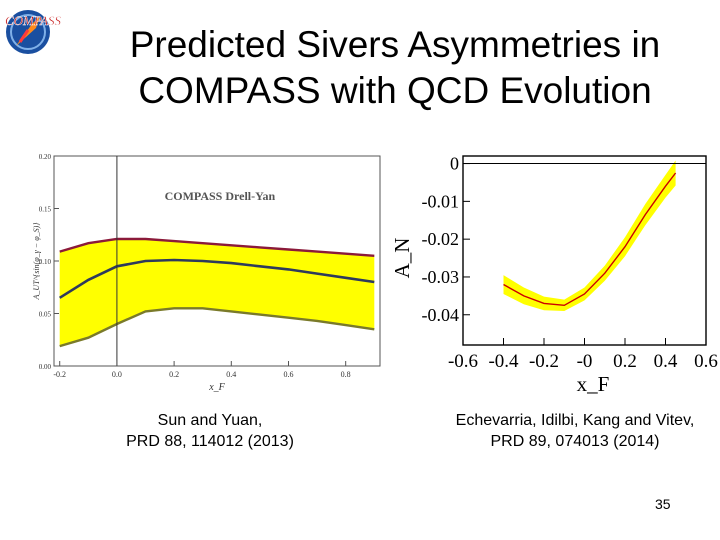 This screenshot has width=720, height=540. Describe the element at coordinates (575, 420) in the screenshot. I see `caption-right-line-1: Echevarria, Idilbi, Kang and Vitev,` at that location.